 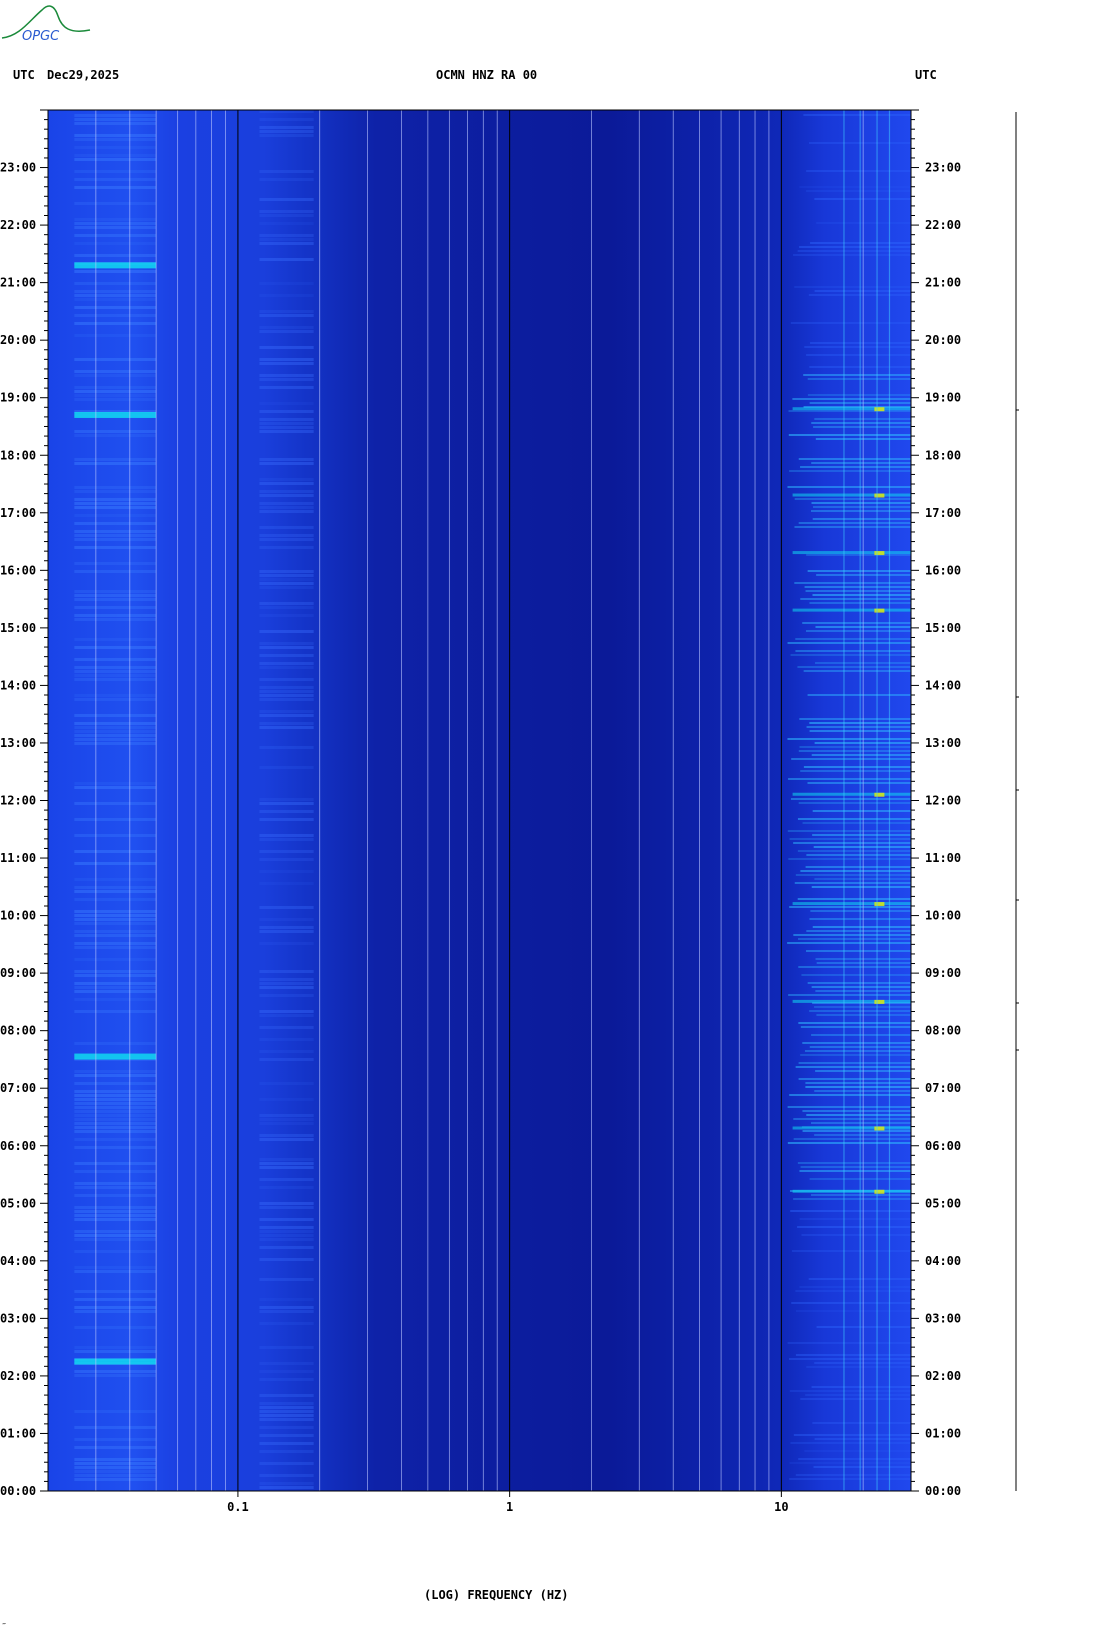 I want to click on y-tick-label-left: 12:00, so click(x=18, y=801).